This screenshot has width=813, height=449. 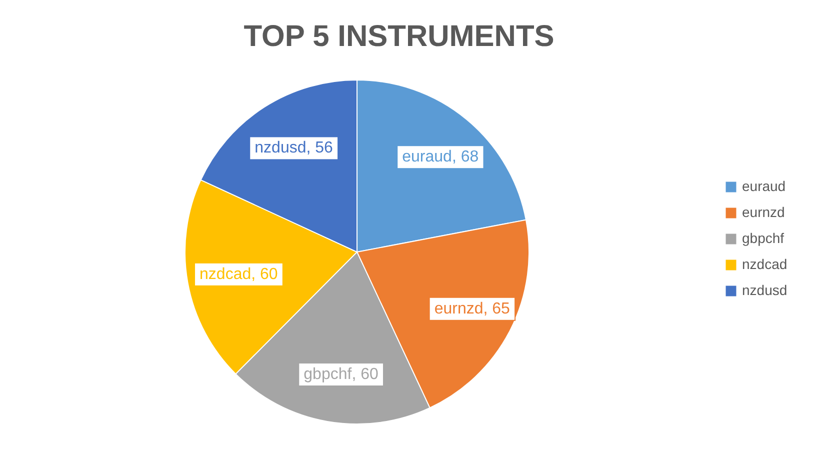 I want to click on chart-title: TOP 5 INSTRUMENTS, so click(x=399, y=36).